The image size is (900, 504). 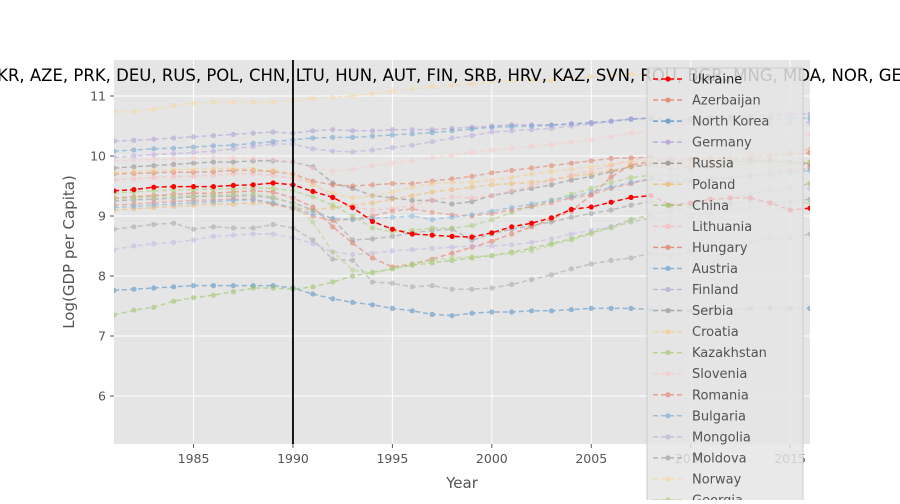 I want to click on legend-label: Hungary, so click(x=720, y=248).